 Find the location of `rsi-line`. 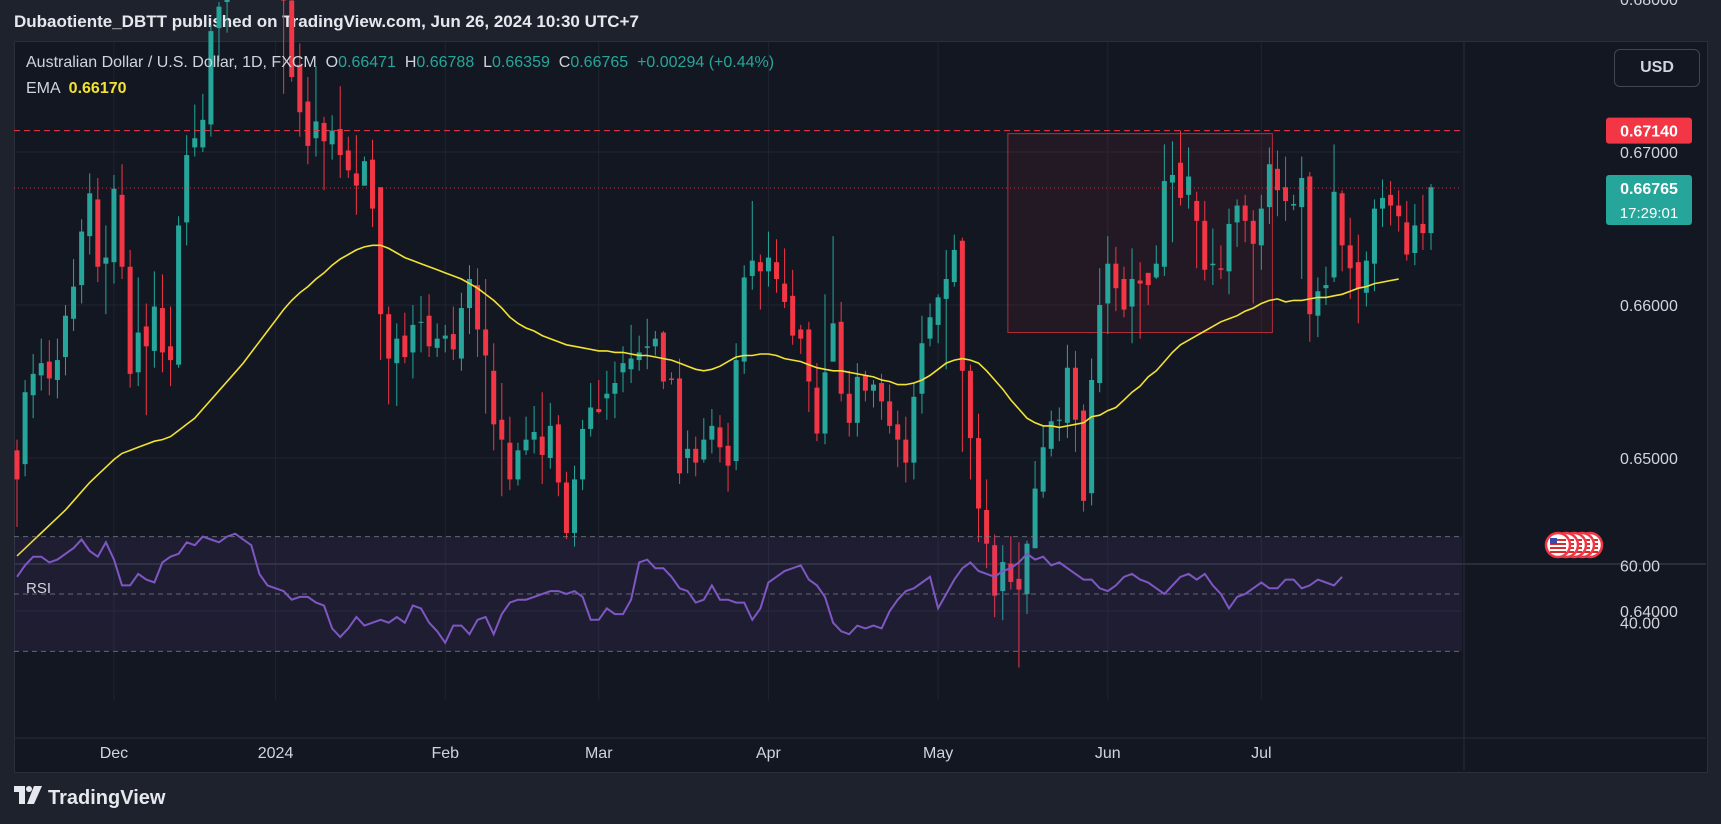

rsi-line is located at coordinates (679, 588).